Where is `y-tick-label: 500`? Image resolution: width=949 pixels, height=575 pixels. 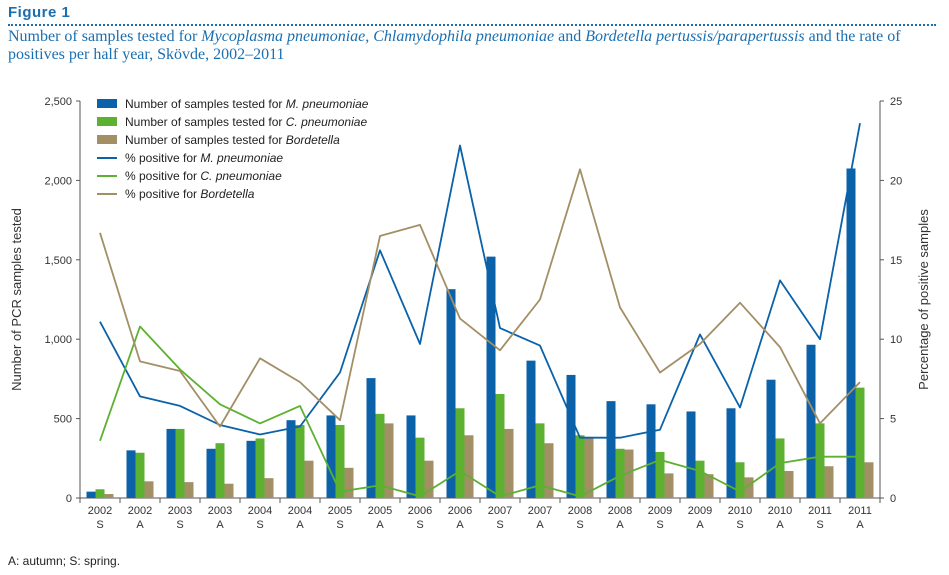 y-tick-label: 500 is located at coordinates (63, 420).